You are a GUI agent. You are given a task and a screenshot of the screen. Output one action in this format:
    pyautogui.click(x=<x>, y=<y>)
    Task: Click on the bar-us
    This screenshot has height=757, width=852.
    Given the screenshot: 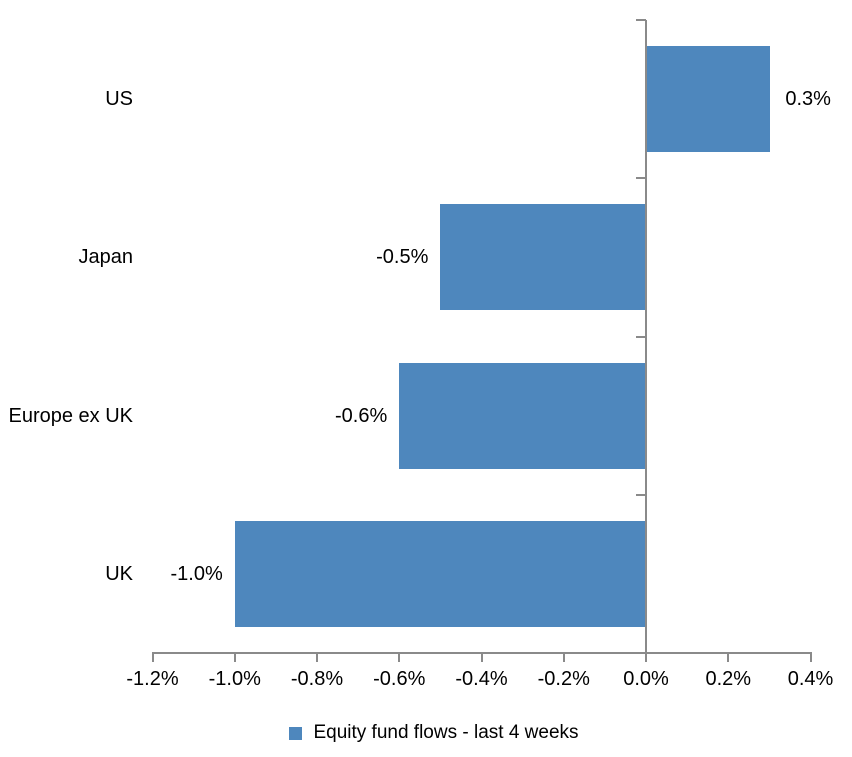 What is the action you would take?
    pyautogui.click(x=709, y=99)
    